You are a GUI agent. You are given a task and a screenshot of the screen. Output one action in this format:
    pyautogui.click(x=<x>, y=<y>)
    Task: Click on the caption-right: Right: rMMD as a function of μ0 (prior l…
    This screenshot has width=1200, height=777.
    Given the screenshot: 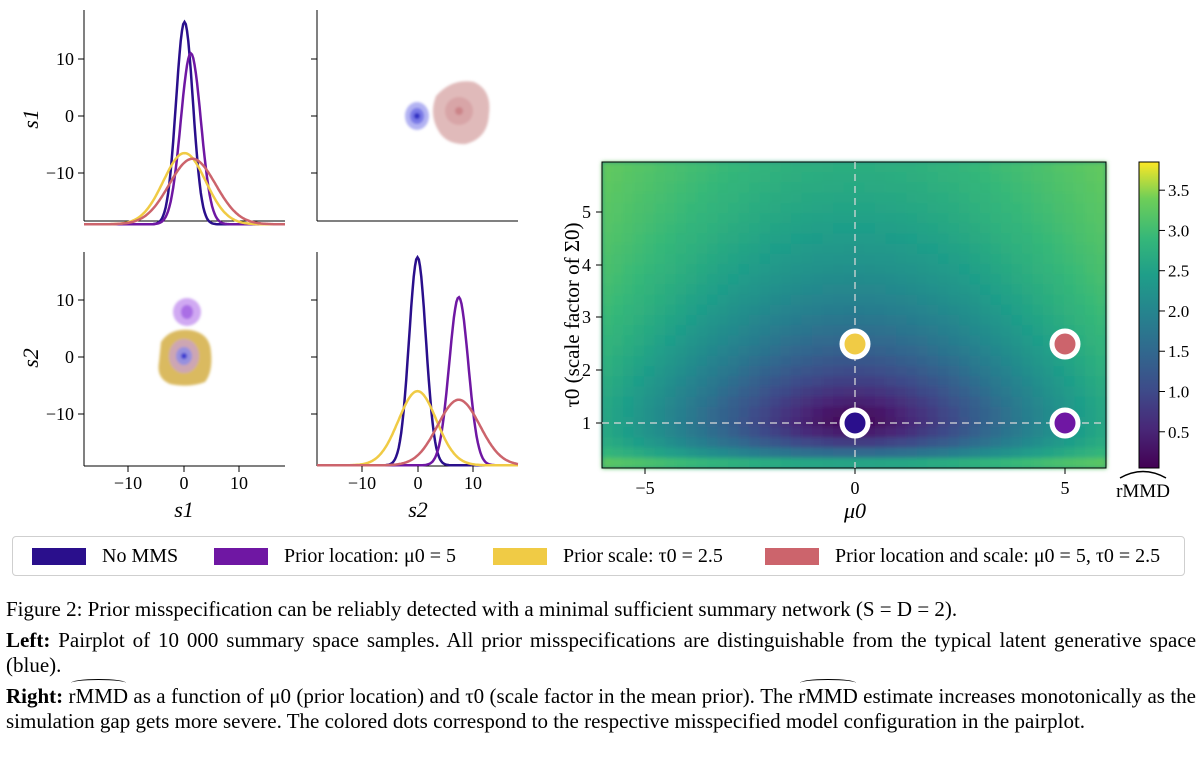 What is the action you would take?
    pyautogui.click(x=601, y=706)
    